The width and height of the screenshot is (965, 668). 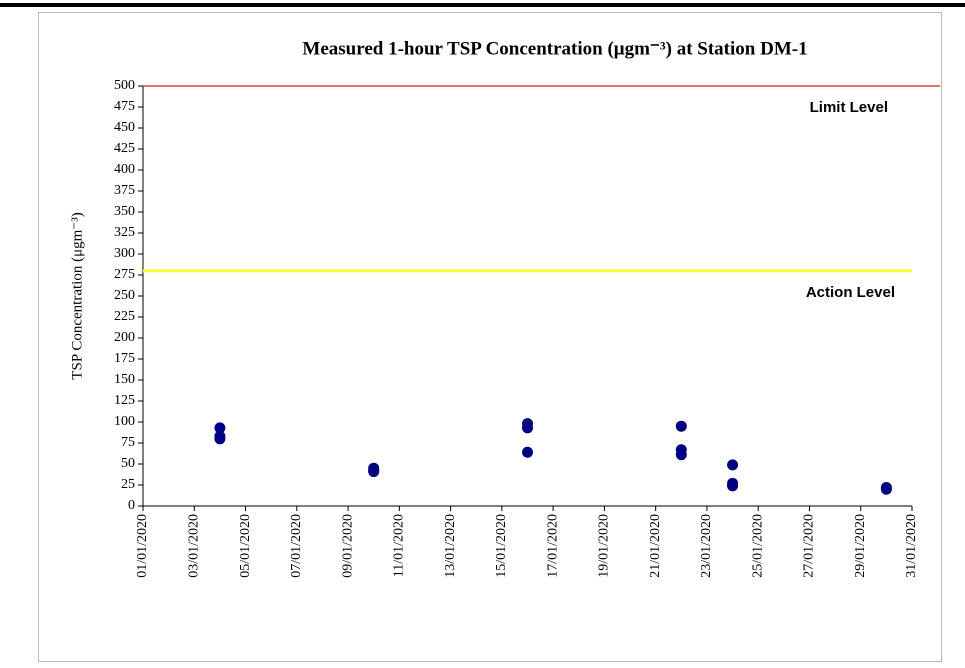 I want to click on y-tick-label: 150, so click(x=124, y=379).